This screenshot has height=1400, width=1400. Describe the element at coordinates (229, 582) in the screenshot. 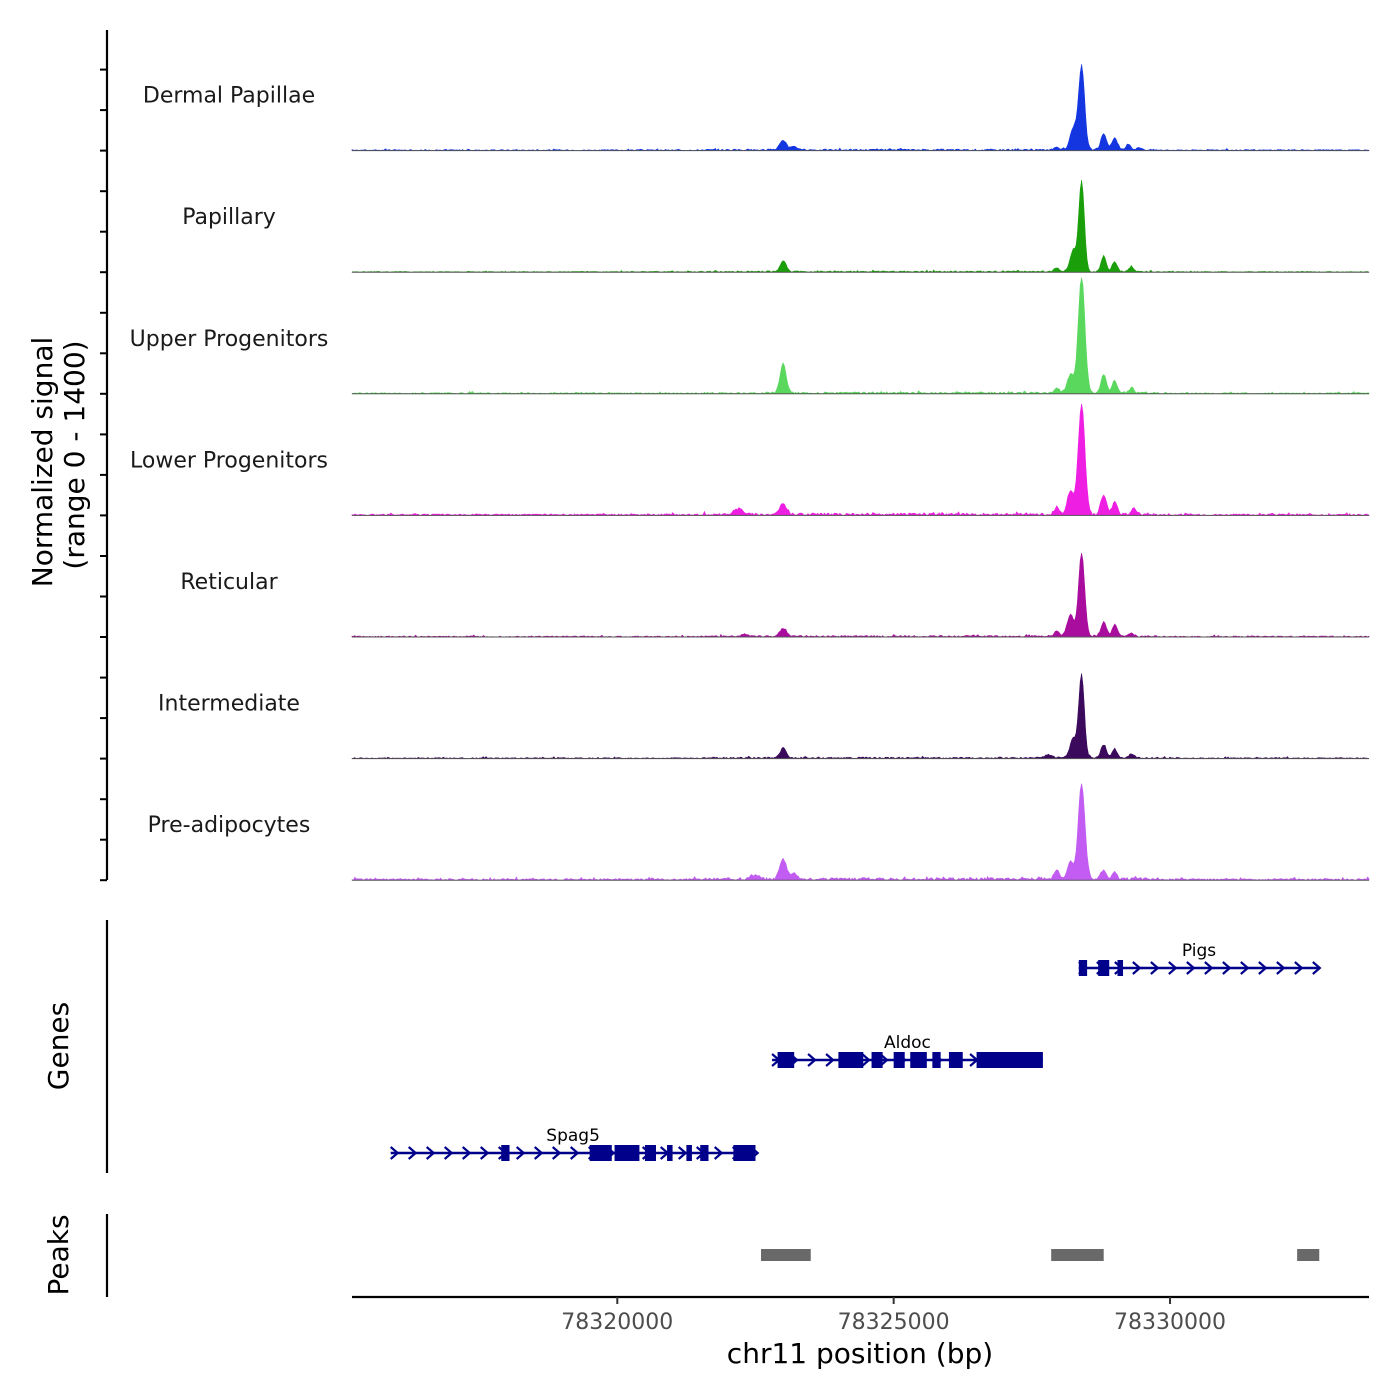

I see `track-label: Reticular` at that location.